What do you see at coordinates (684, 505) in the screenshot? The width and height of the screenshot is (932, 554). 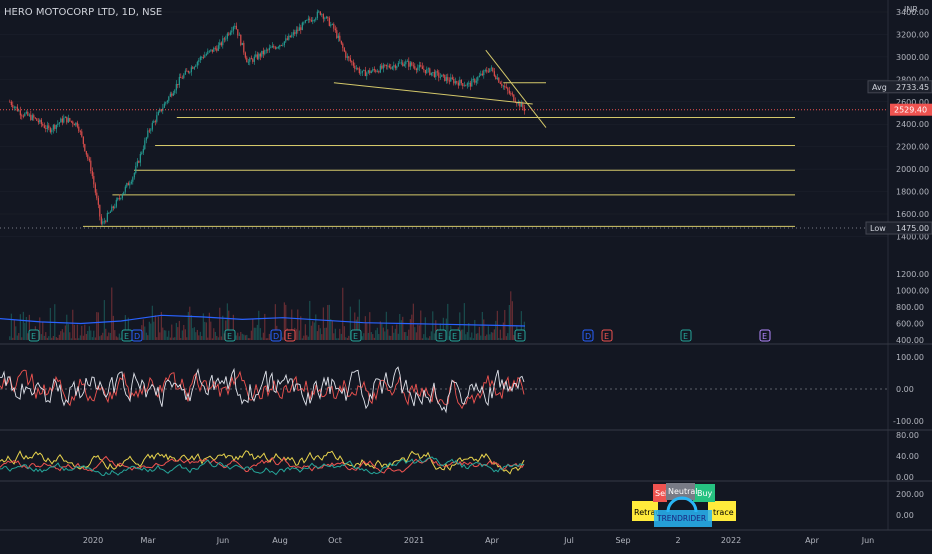 I see `trend-gauge-widget: Retrac trace Sell Buy Neutral TRENDRIDER` at bounding box center [684, 505].